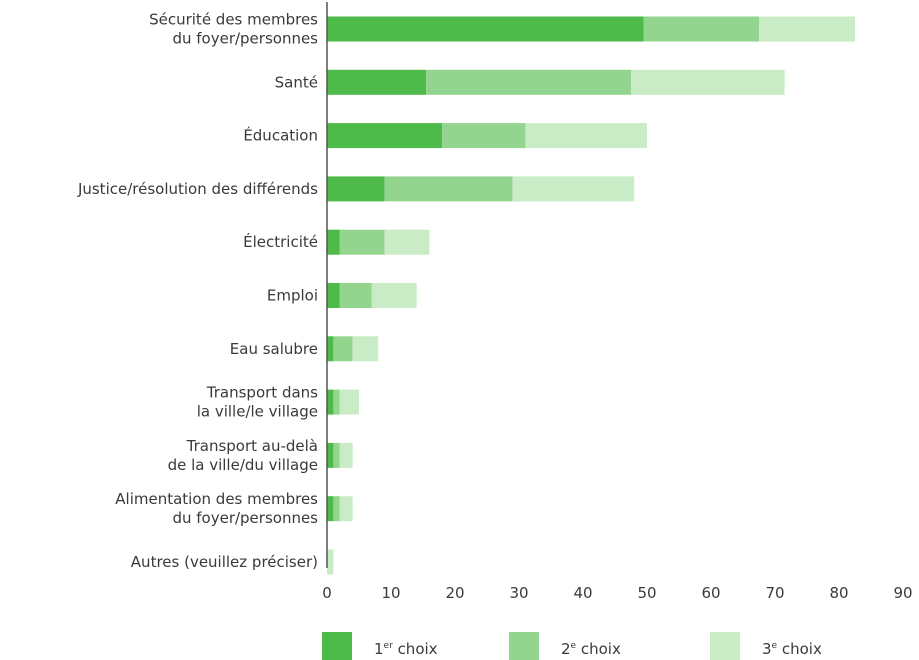  I want to click on x-tick-label: 70, so click(774, 593).